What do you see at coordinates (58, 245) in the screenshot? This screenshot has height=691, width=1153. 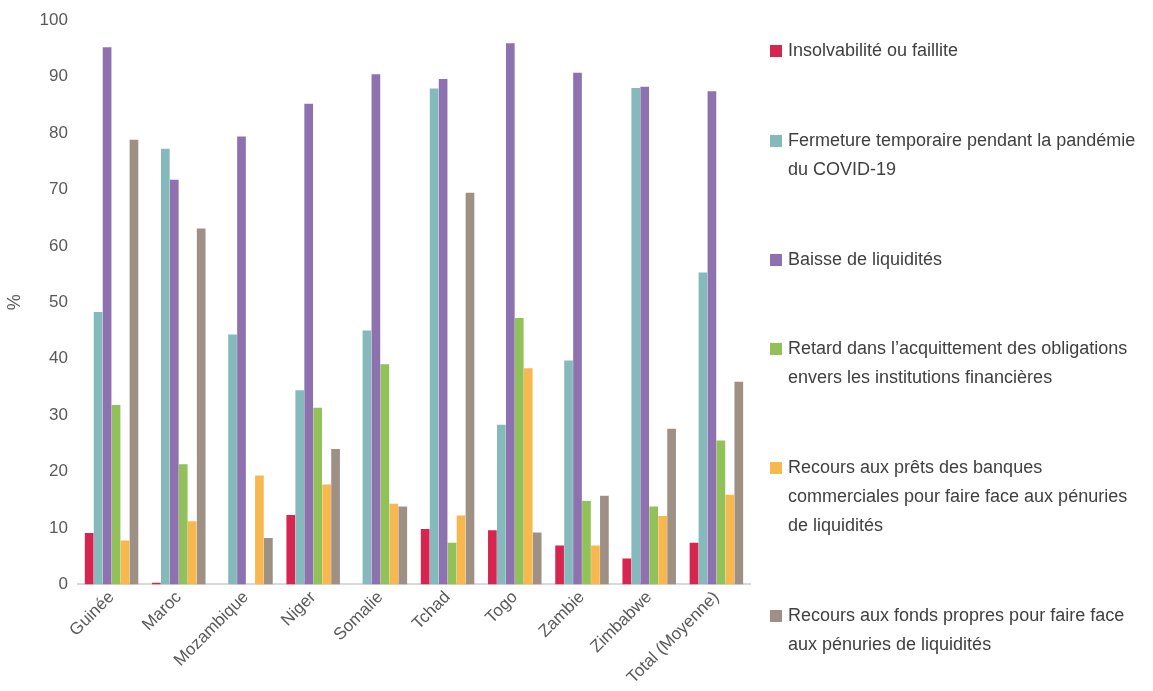 I see `y-tick-label: 60` at bounding box center [58, 245].